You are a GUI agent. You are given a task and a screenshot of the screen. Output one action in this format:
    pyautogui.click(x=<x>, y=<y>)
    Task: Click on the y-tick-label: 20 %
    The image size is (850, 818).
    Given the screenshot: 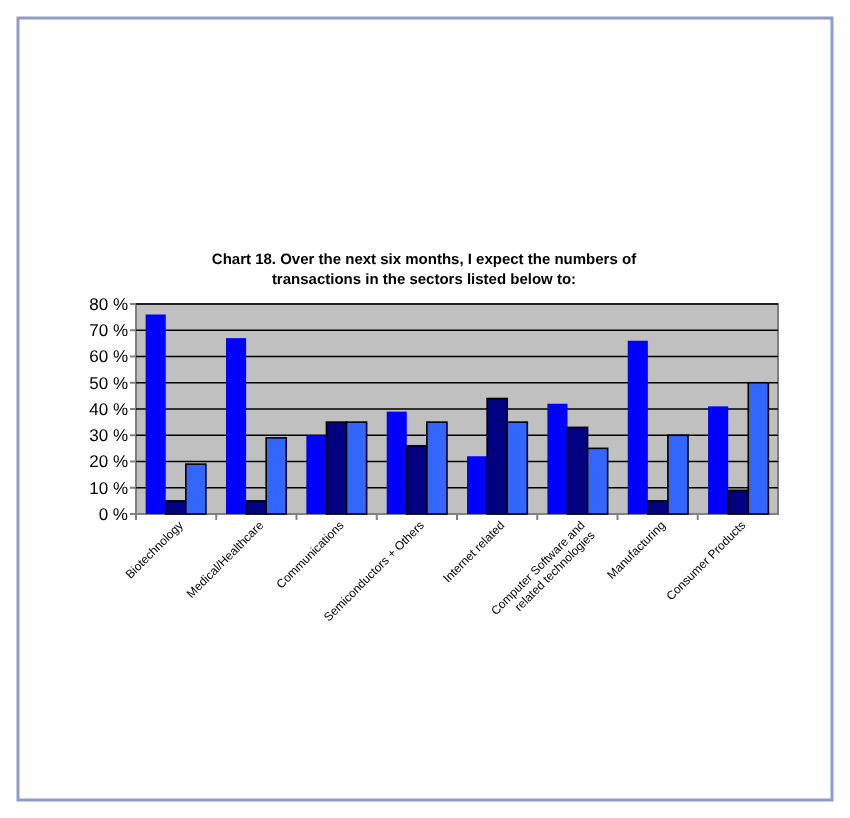 What is the action you would take?
    pyautogui.click(x=109, y=461)
    